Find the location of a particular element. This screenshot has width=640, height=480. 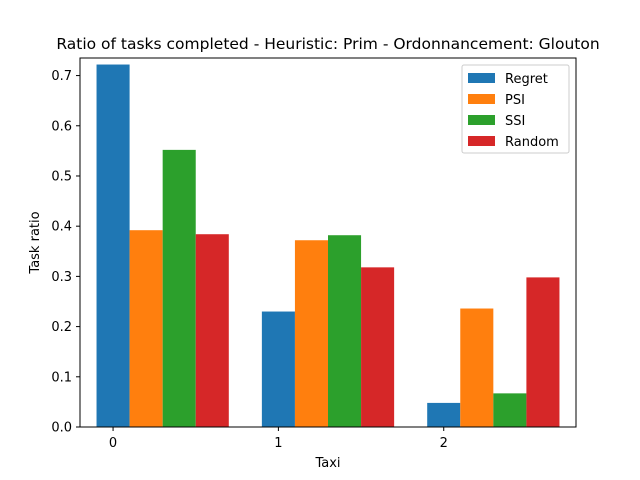

x-tick-label: 2 is located at coordinates (444, 443).